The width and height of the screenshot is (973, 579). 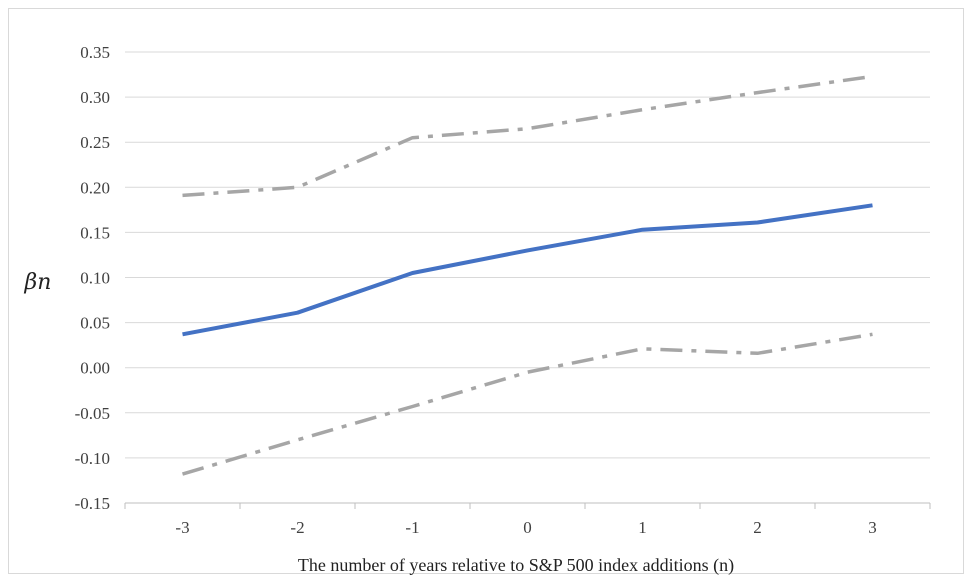 I want to click on y-tick-label: -0.15, so click(x=92, y=503).